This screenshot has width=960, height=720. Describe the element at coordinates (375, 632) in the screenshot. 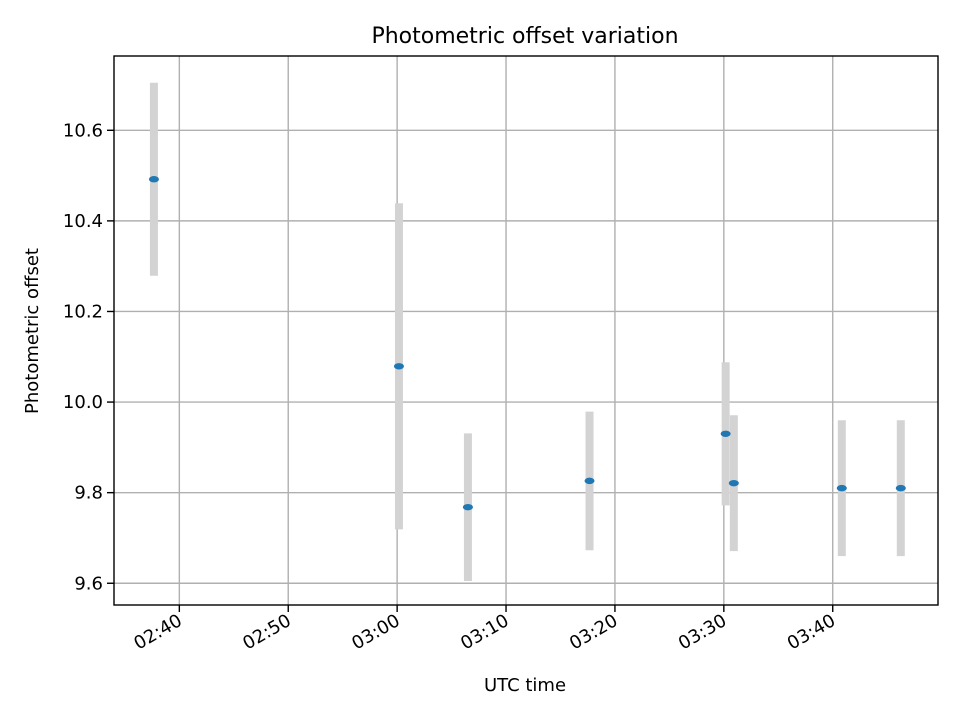

I see `x-tick-label: 03:00` at that location.